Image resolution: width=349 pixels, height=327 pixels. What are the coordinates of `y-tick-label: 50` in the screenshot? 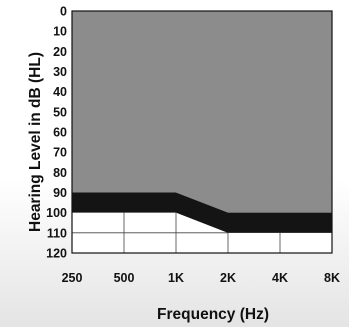 It's located at (60, 112).